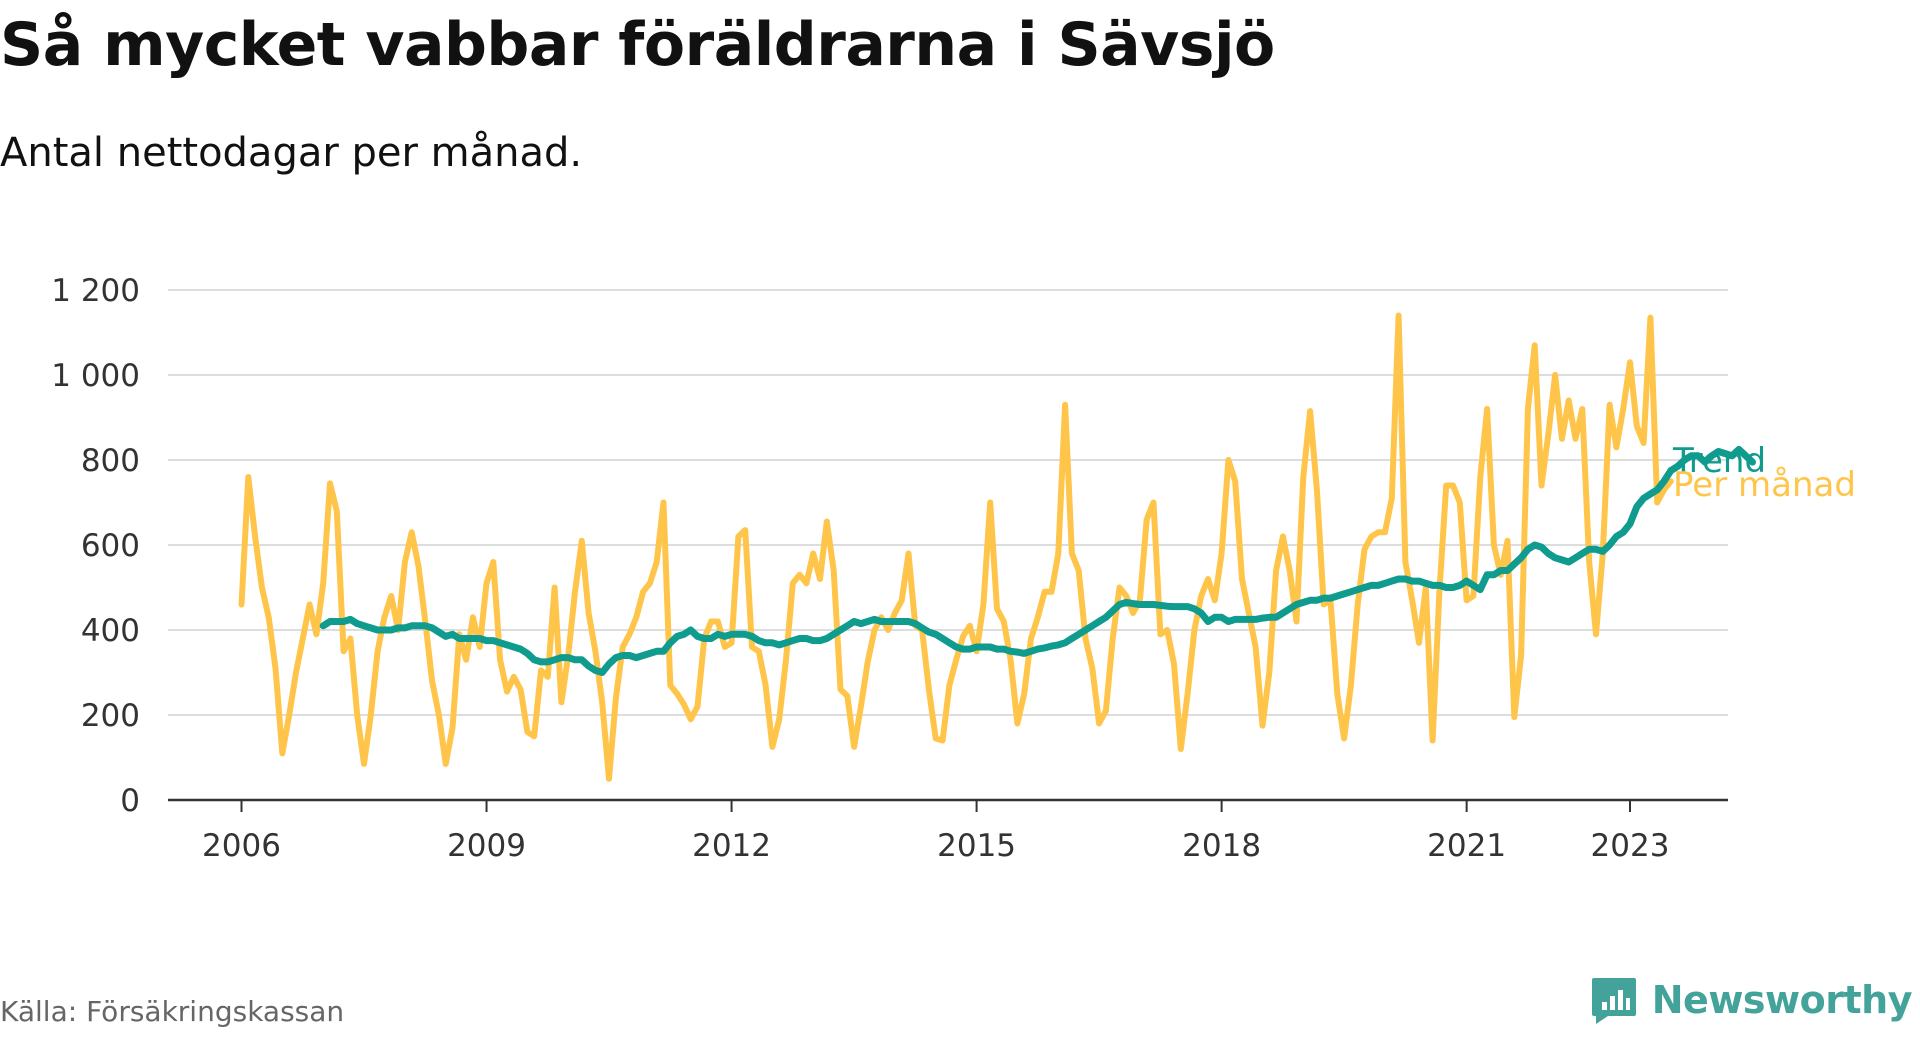 Image resolution: width=1920 pixels, height=1040 pixels. I want to click on x-tick-label: 2006, so click(241, 846).